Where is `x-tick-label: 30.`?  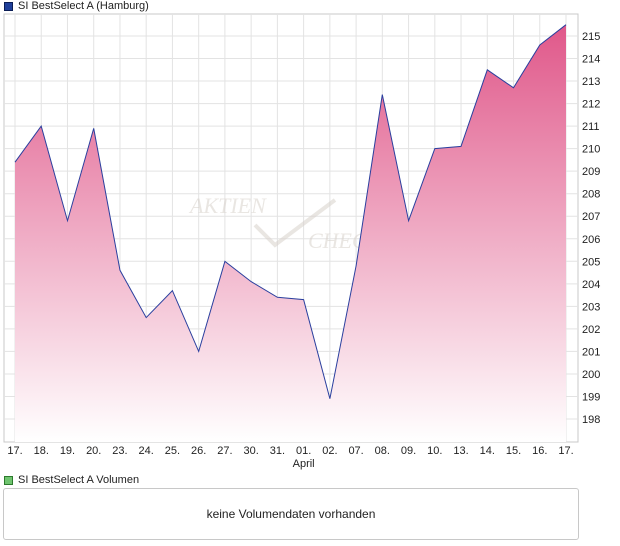
x-tick-label: 30. is located at coordinates (250, 451).